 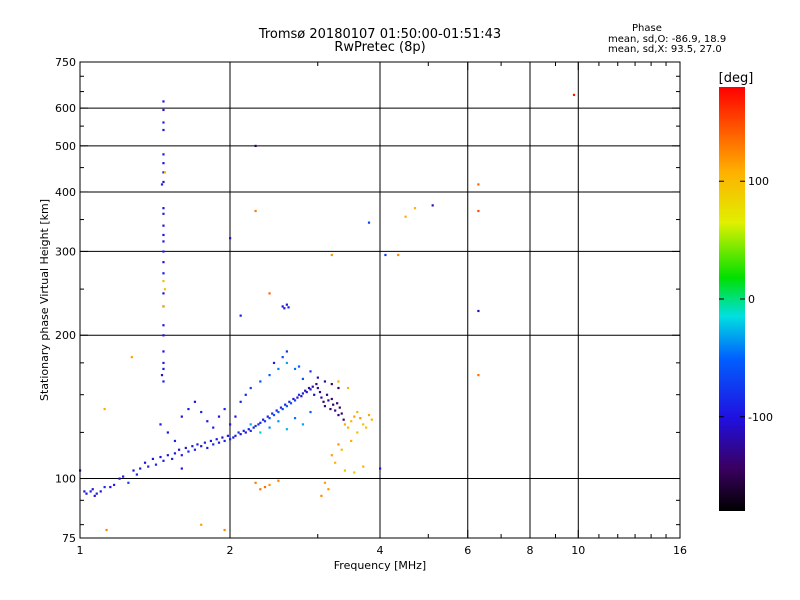 What do you see at coordinates (680, 550) in the screenshot?
I see `x-tick-label: 16` at bounding box center [680, 550].